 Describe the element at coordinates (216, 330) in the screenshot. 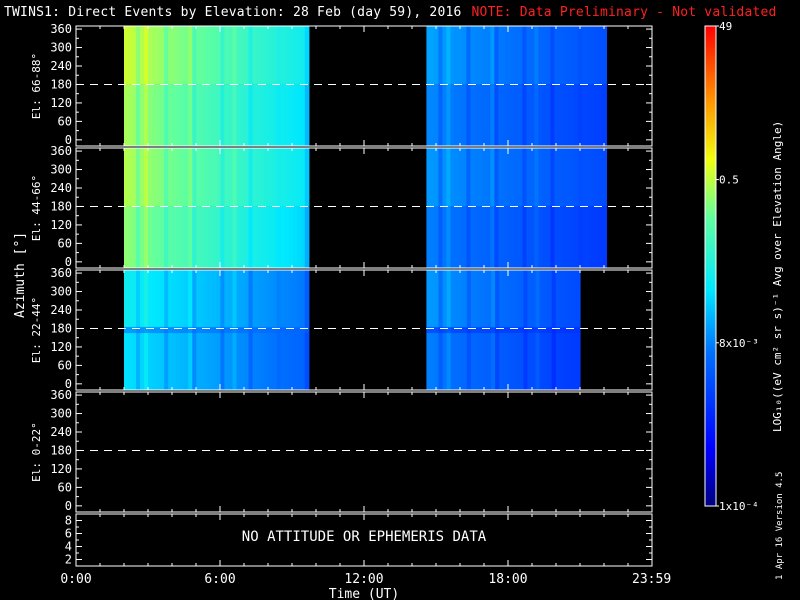

I see `heat-band` at that location.